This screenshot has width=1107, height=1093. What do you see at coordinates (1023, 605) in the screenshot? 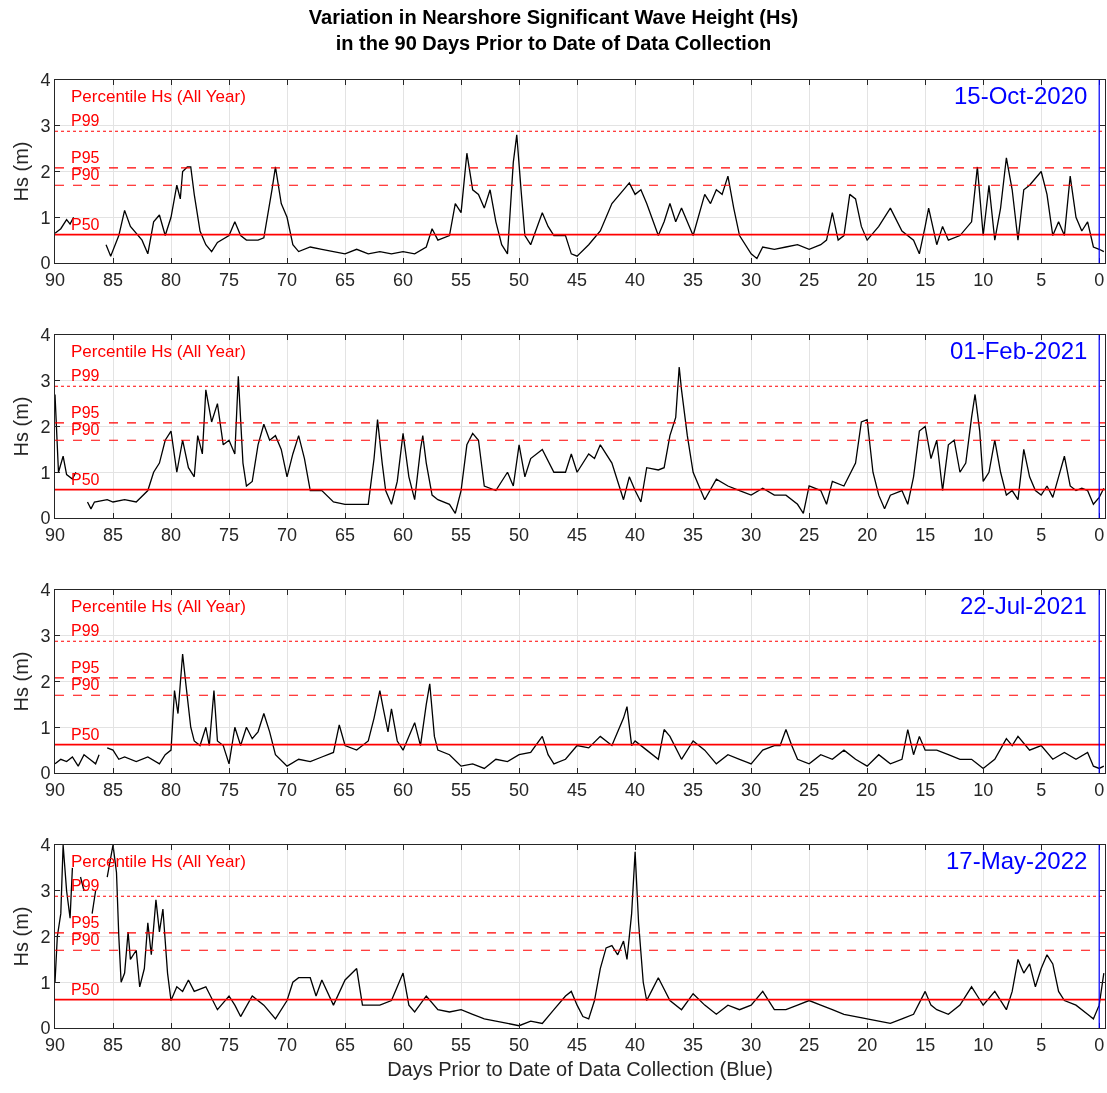
I see `ref-line-label: 22-Jul-2021` at bounding box center [1023, 605].